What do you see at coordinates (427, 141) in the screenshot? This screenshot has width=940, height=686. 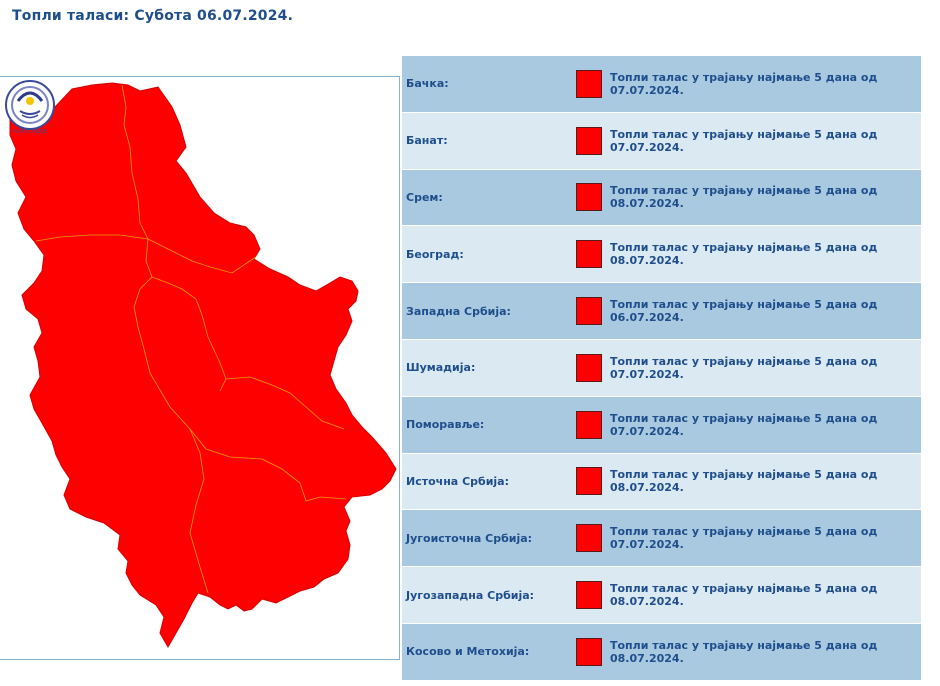 I see `region-name: Банат:` at bounding box center [427, 141].